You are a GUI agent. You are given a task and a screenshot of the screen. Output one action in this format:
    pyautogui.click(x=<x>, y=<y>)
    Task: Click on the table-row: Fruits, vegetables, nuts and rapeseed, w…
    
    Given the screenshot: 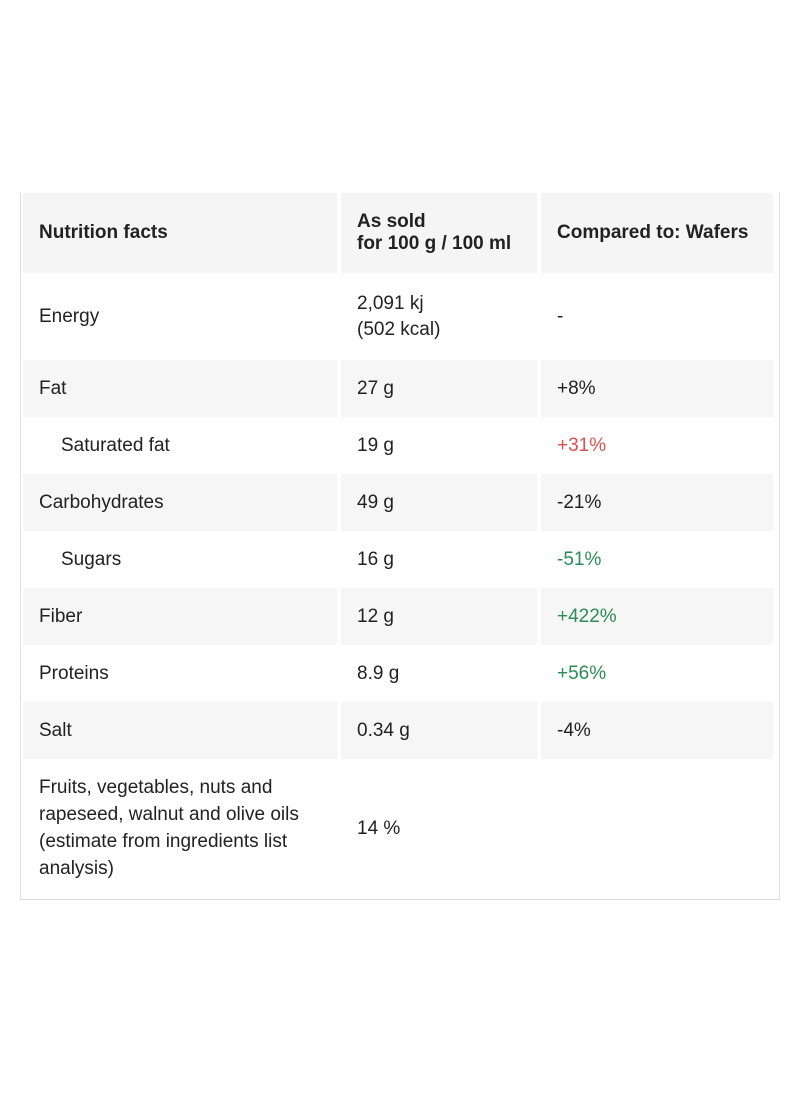 What is the action you would take?
    pyautogui.click(x=398, y=828)
    